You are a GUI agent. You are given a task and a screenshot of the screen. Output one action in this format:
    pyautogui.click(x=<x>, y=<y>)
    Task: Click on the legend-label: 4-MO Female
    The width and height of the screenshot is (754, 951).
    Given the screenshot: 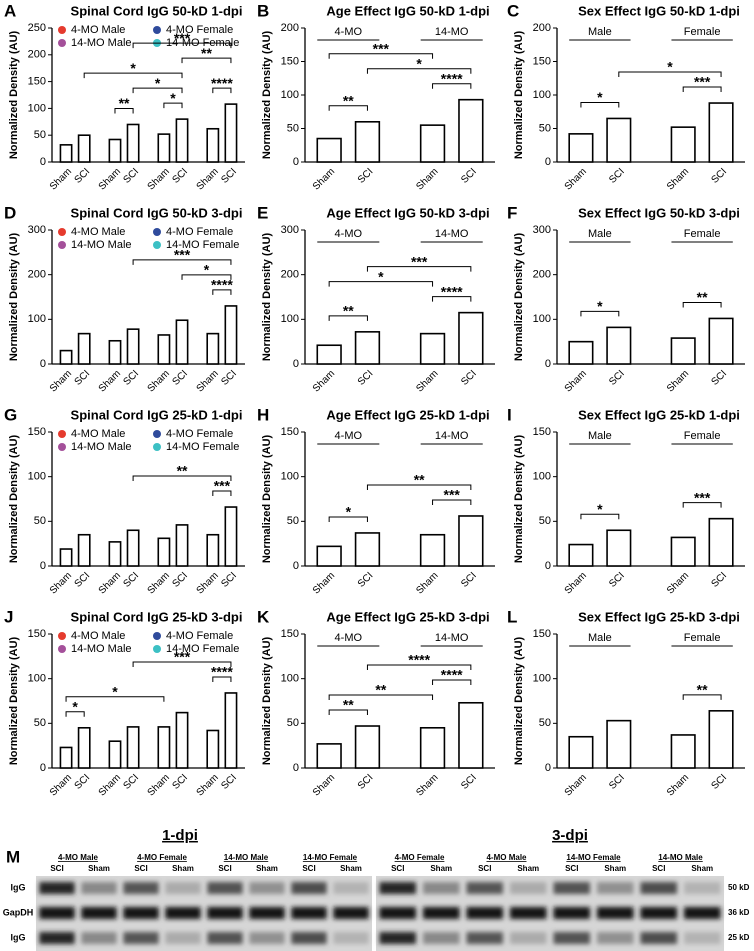 What is the action you would take?
    pyautogui.click(x=199, y=232)
    